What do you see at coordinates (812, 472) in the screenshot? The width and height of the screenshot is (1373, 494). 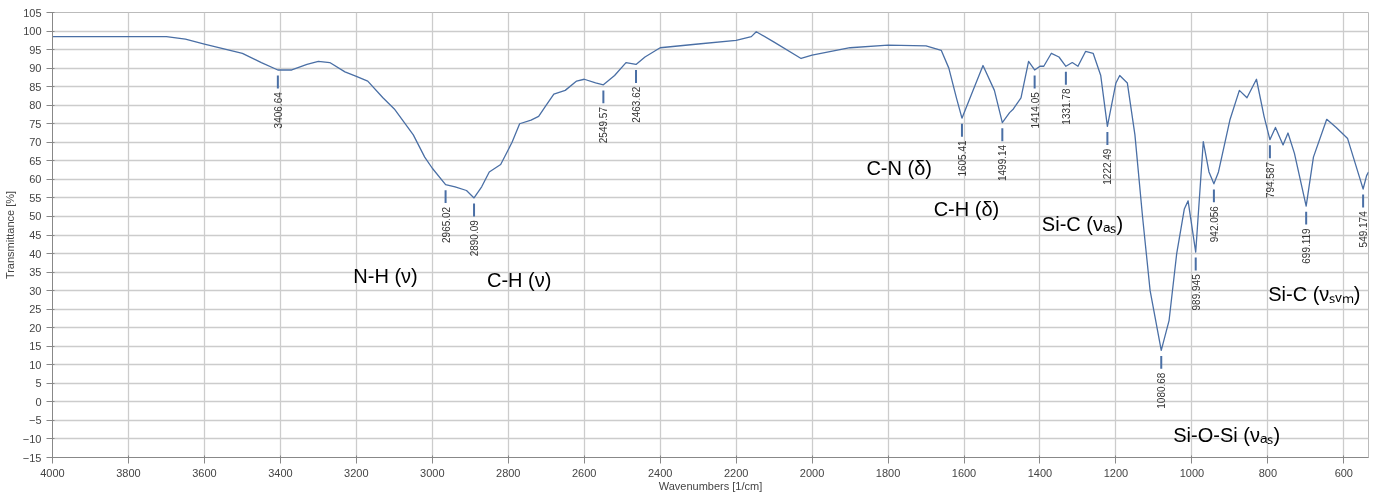 I see `x-tick-label: 2000` at bounding box center [812, 472].